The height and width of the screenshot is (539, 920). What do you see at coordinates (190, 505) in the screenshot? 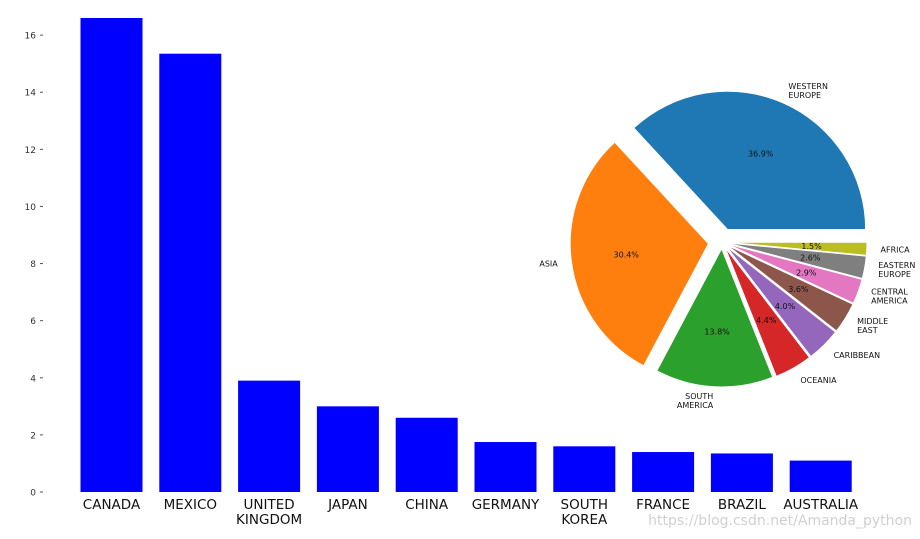
I see `x-tick-label-mexico: MEXICO` at bounding box center [190, 505].